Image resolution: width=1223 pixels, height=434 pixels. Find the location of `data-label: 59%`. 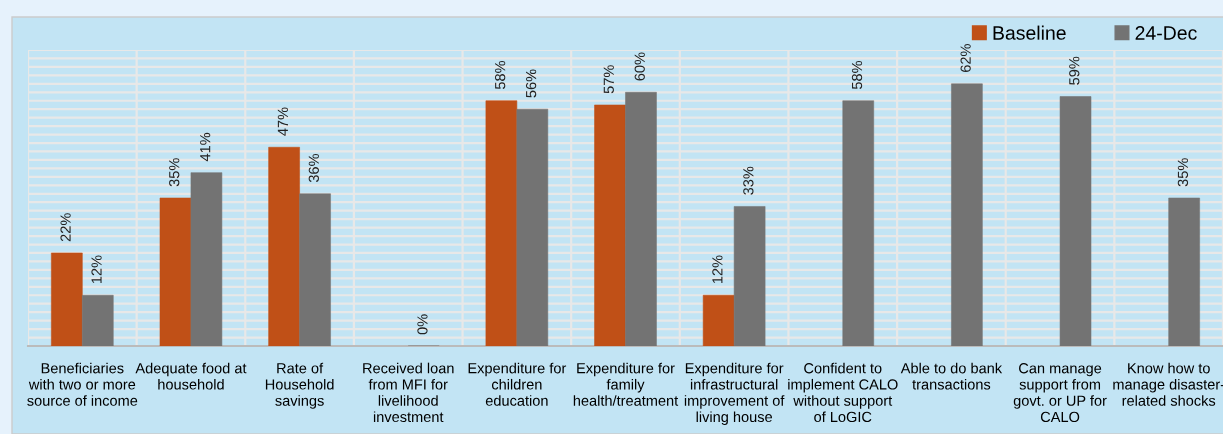

data-label: 59% is located at coordinates (1074, 70).